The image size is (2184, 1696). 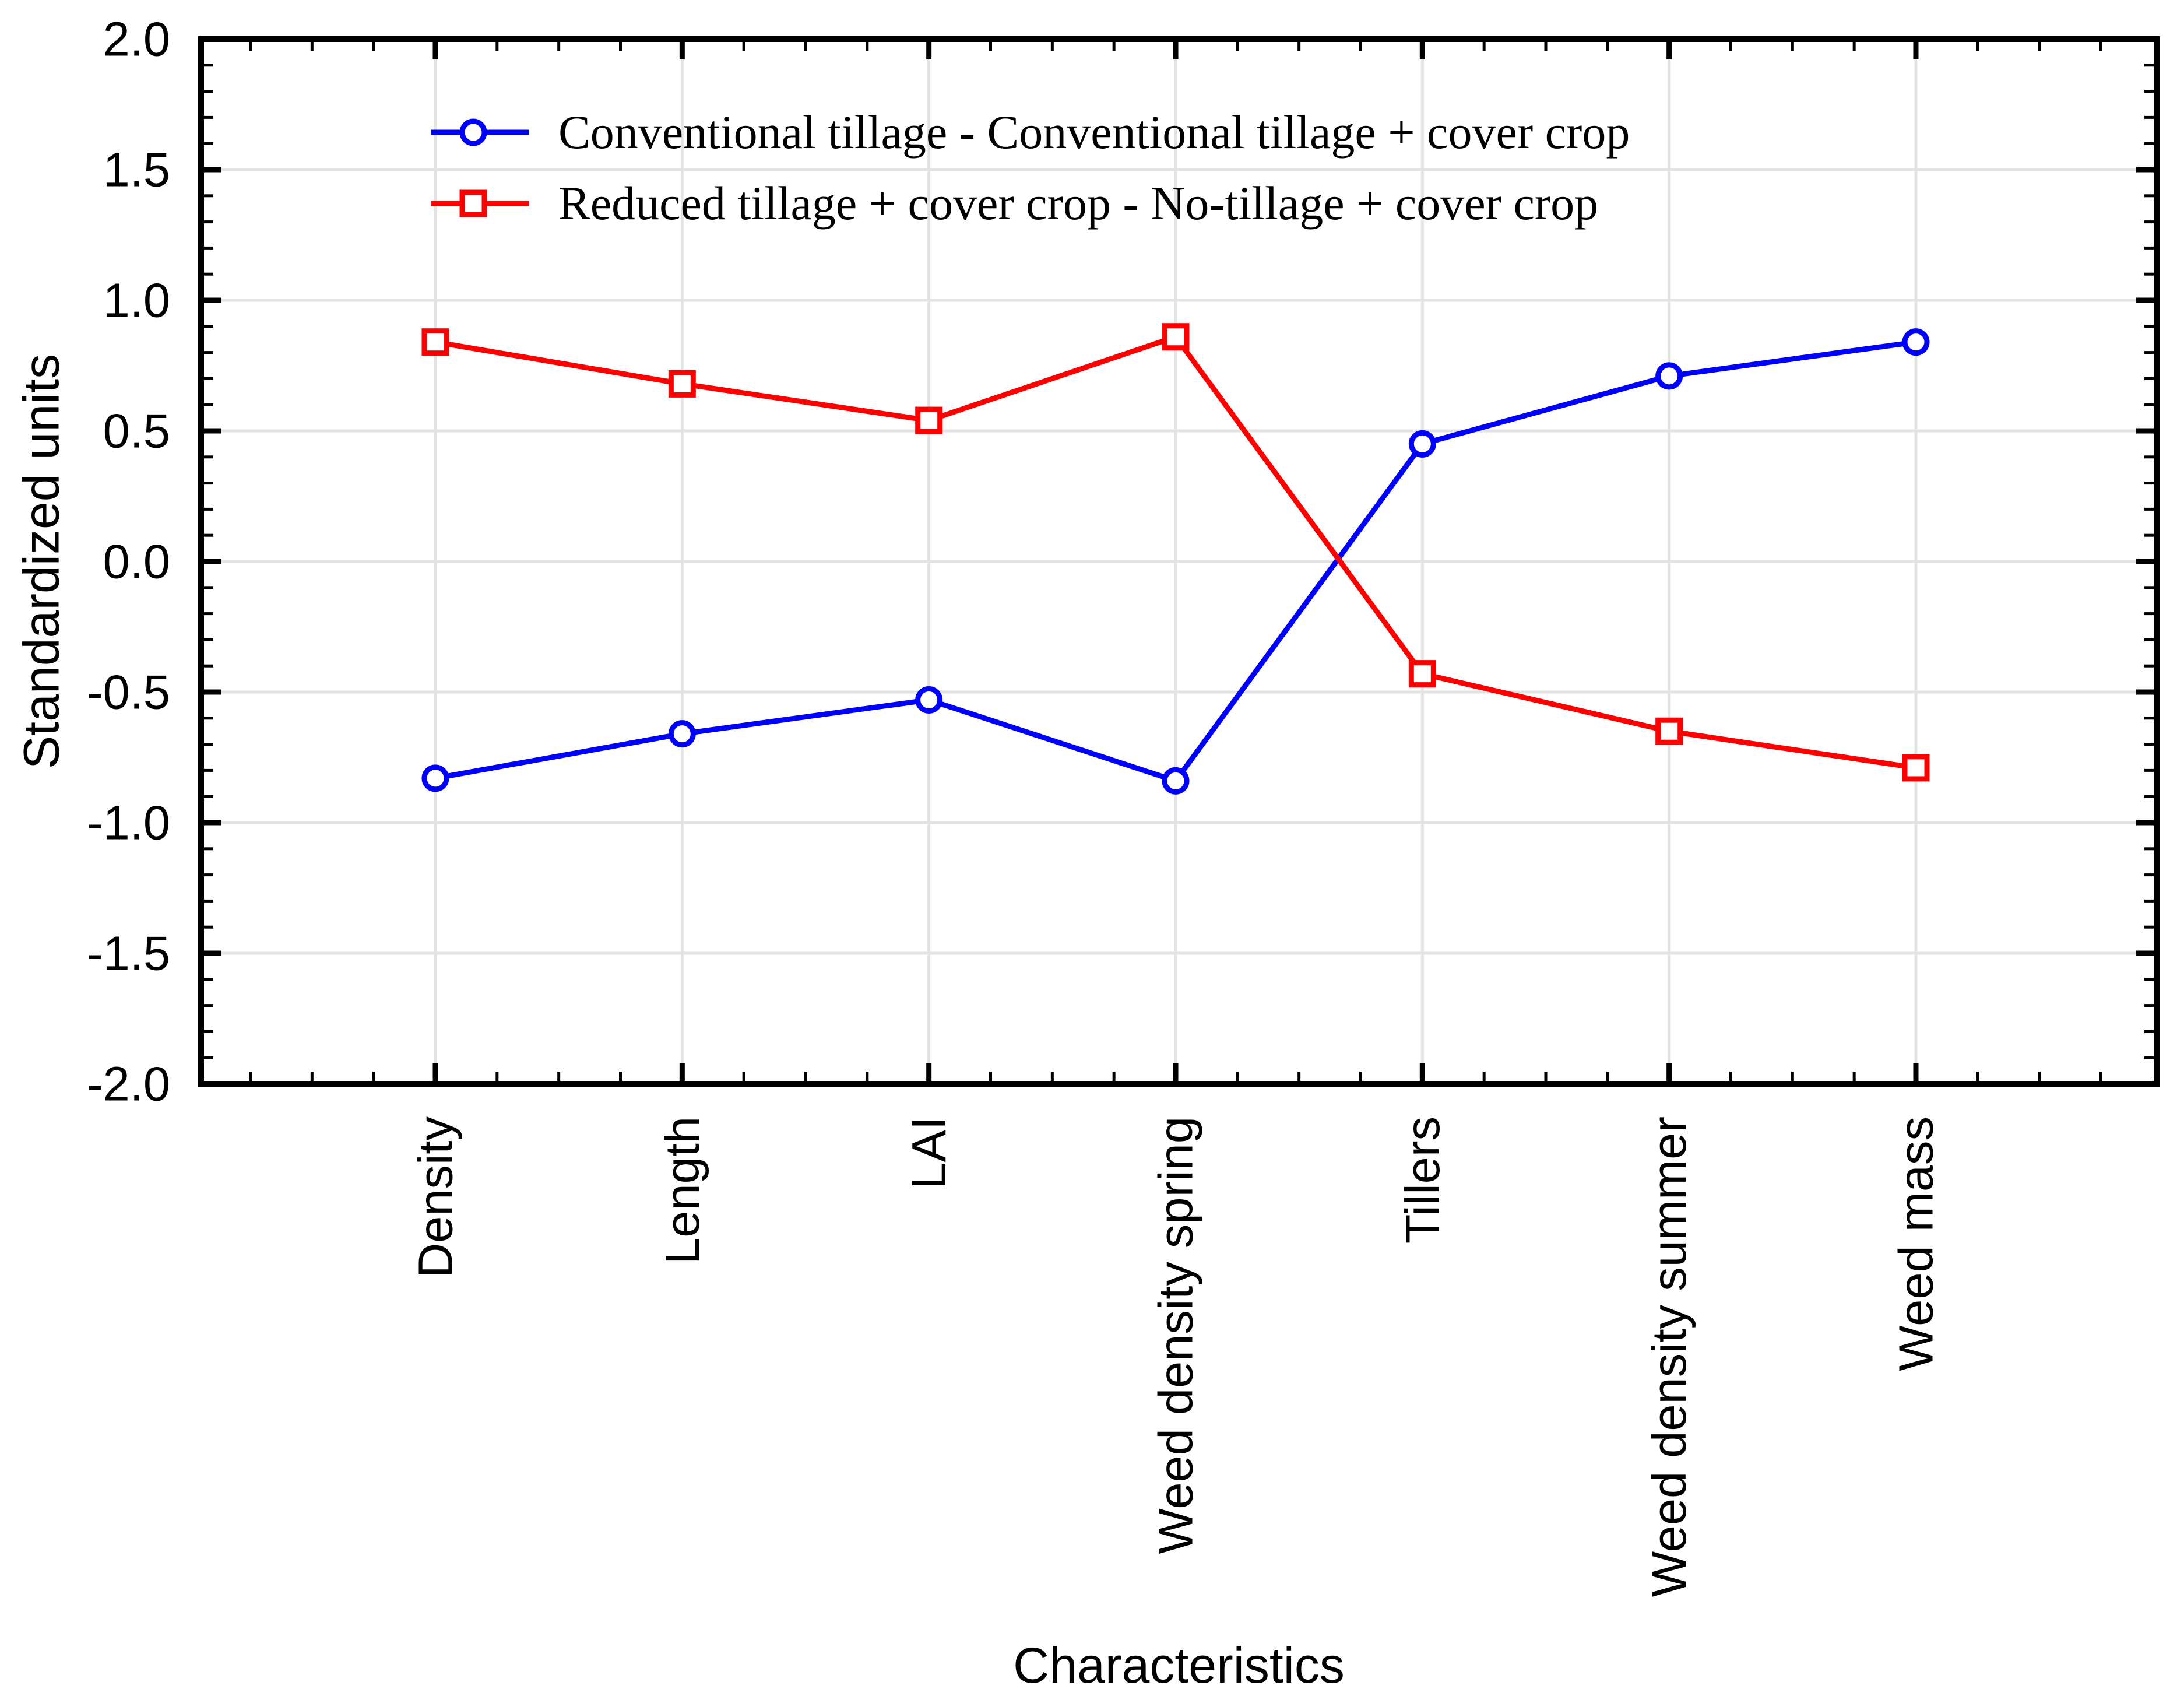 I want to click on y-tick-label: 0.0, so click(x=136, y=562).